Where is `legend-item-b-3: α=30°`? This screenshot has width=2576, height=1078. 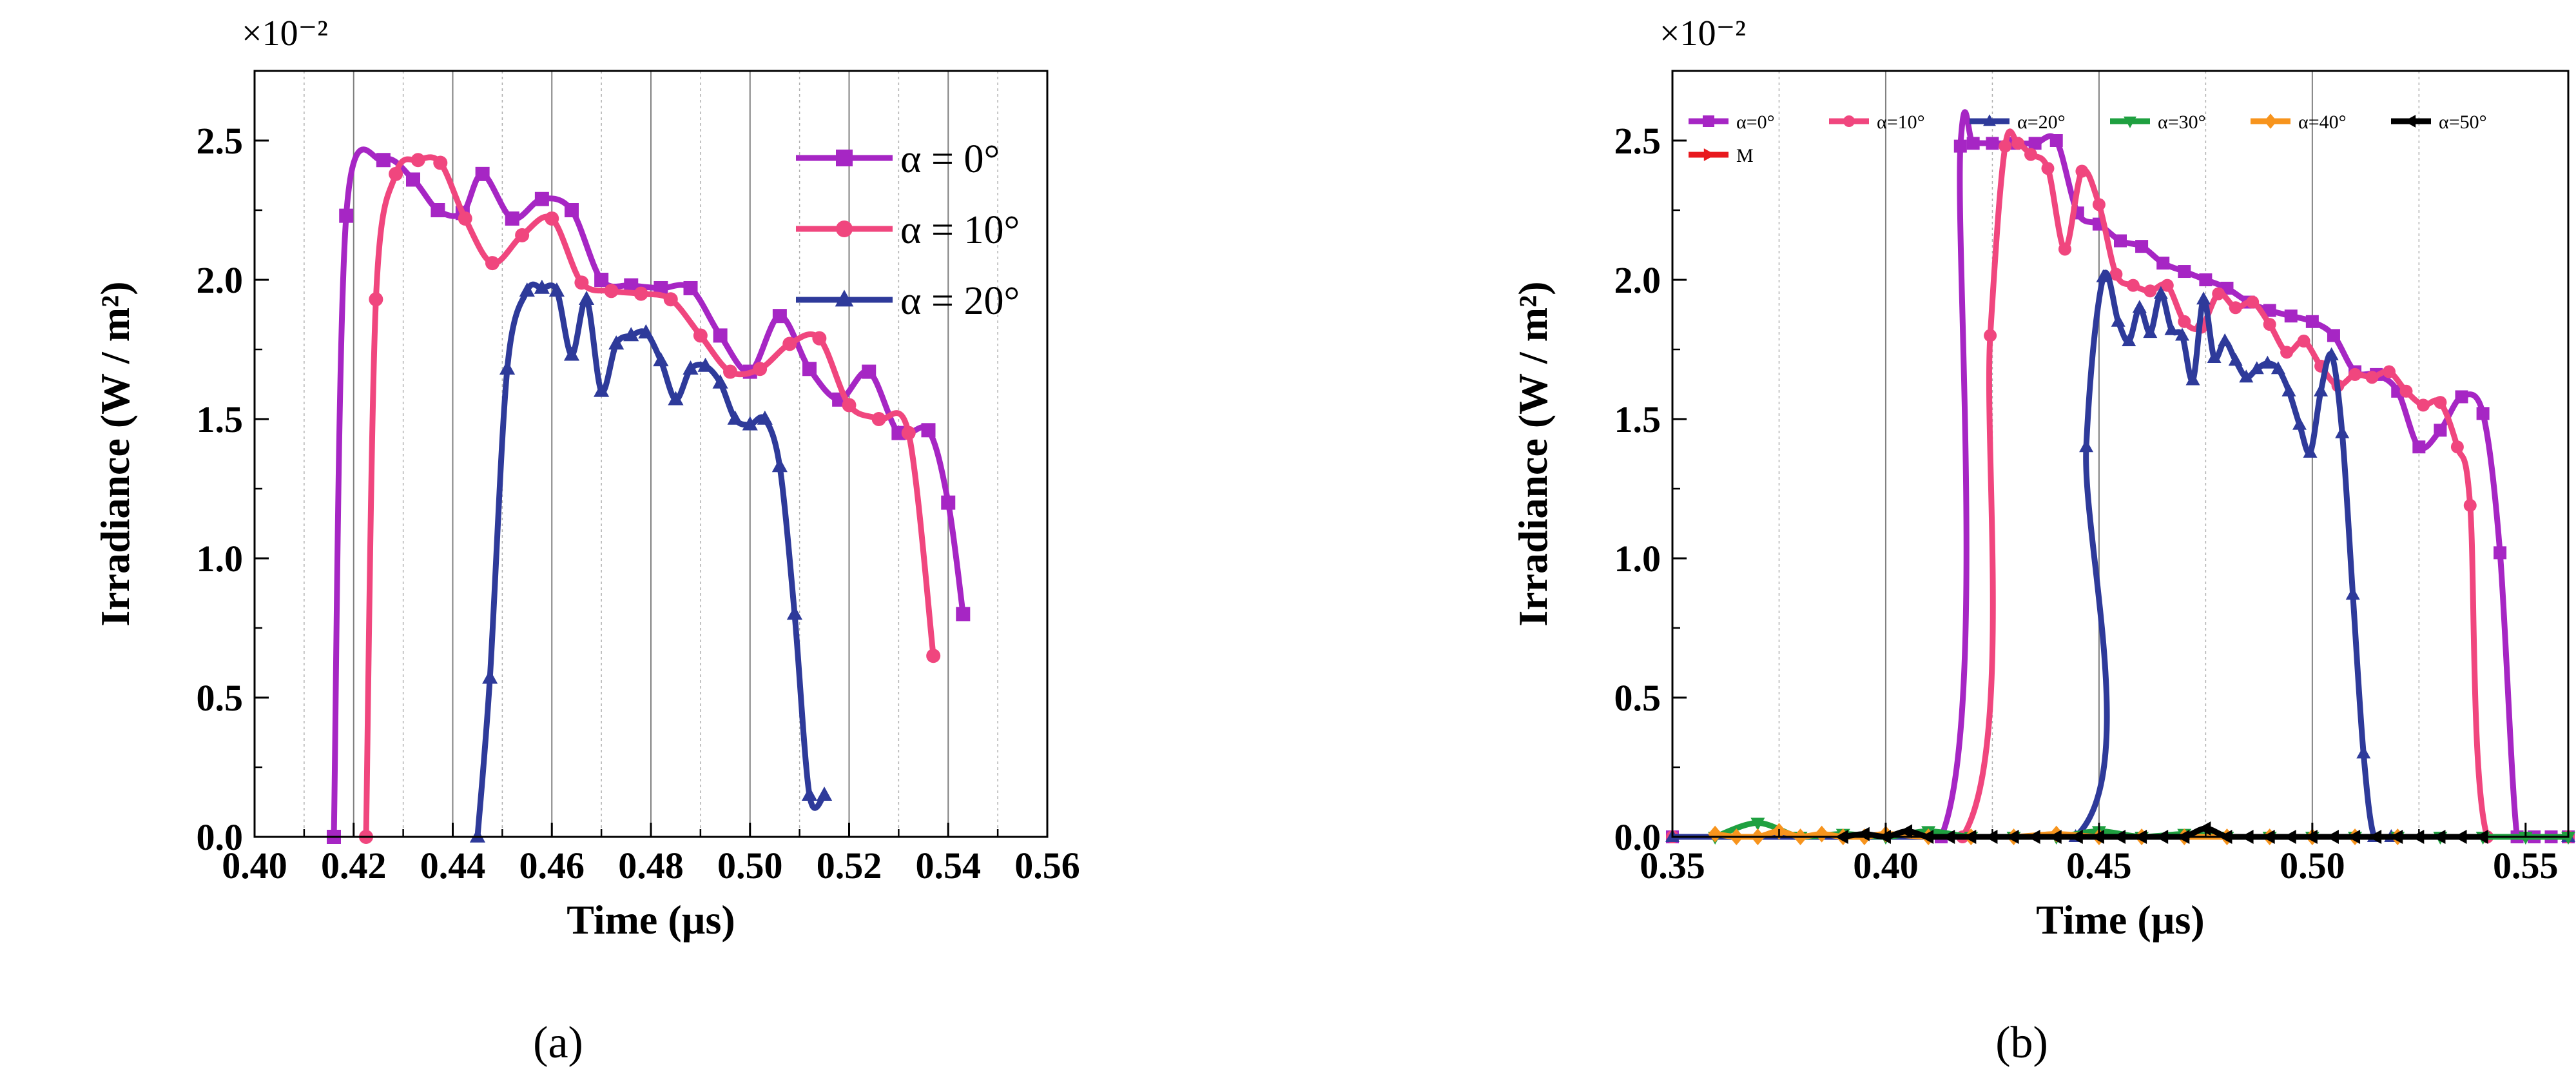 legend-item-b-3: α=30° is located at coordinates (2158, 122).